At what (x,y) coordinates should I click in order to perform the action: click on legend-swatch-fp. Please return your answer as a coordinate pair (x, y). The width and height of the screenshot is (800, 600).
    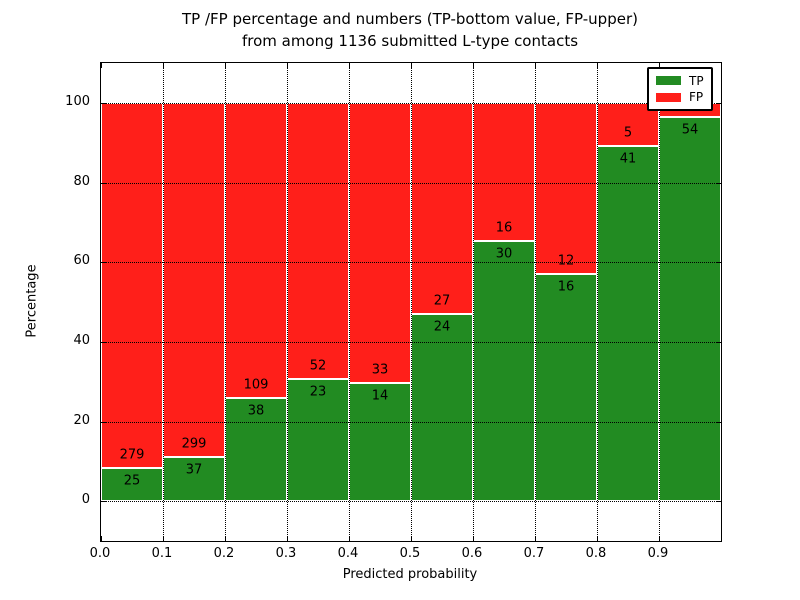
    Looking at the image, I should click on (668, 97).